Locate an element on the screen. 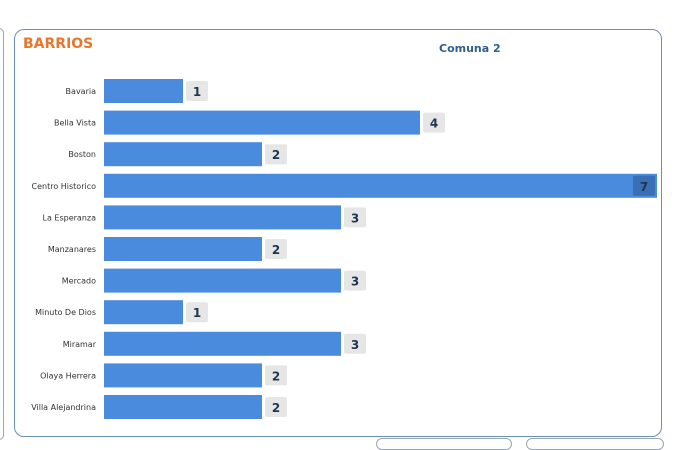 This screenshot has height=450, width=680. bar-bavaria is located at coordinates (143, 91).